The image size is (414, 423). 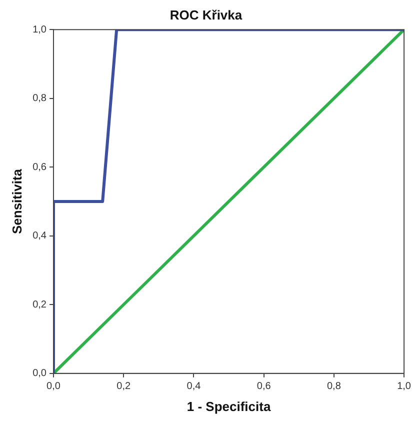 What do you see at coordinates (404, 386) in the screenshot?
I see `x-tick-label: 1,0` at bounding box center [404, 386].